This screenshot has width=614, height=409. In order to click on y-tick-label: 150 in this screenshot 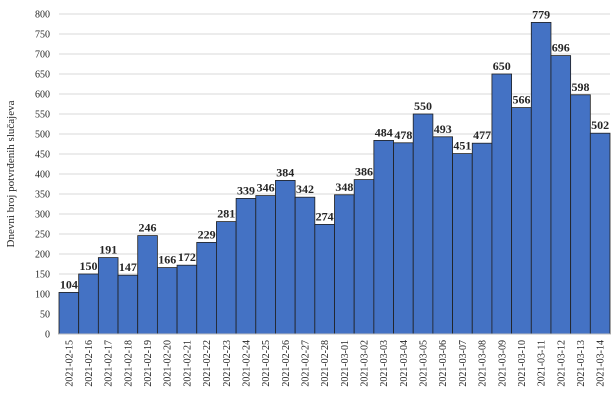, I will do `click(42, 275)`.